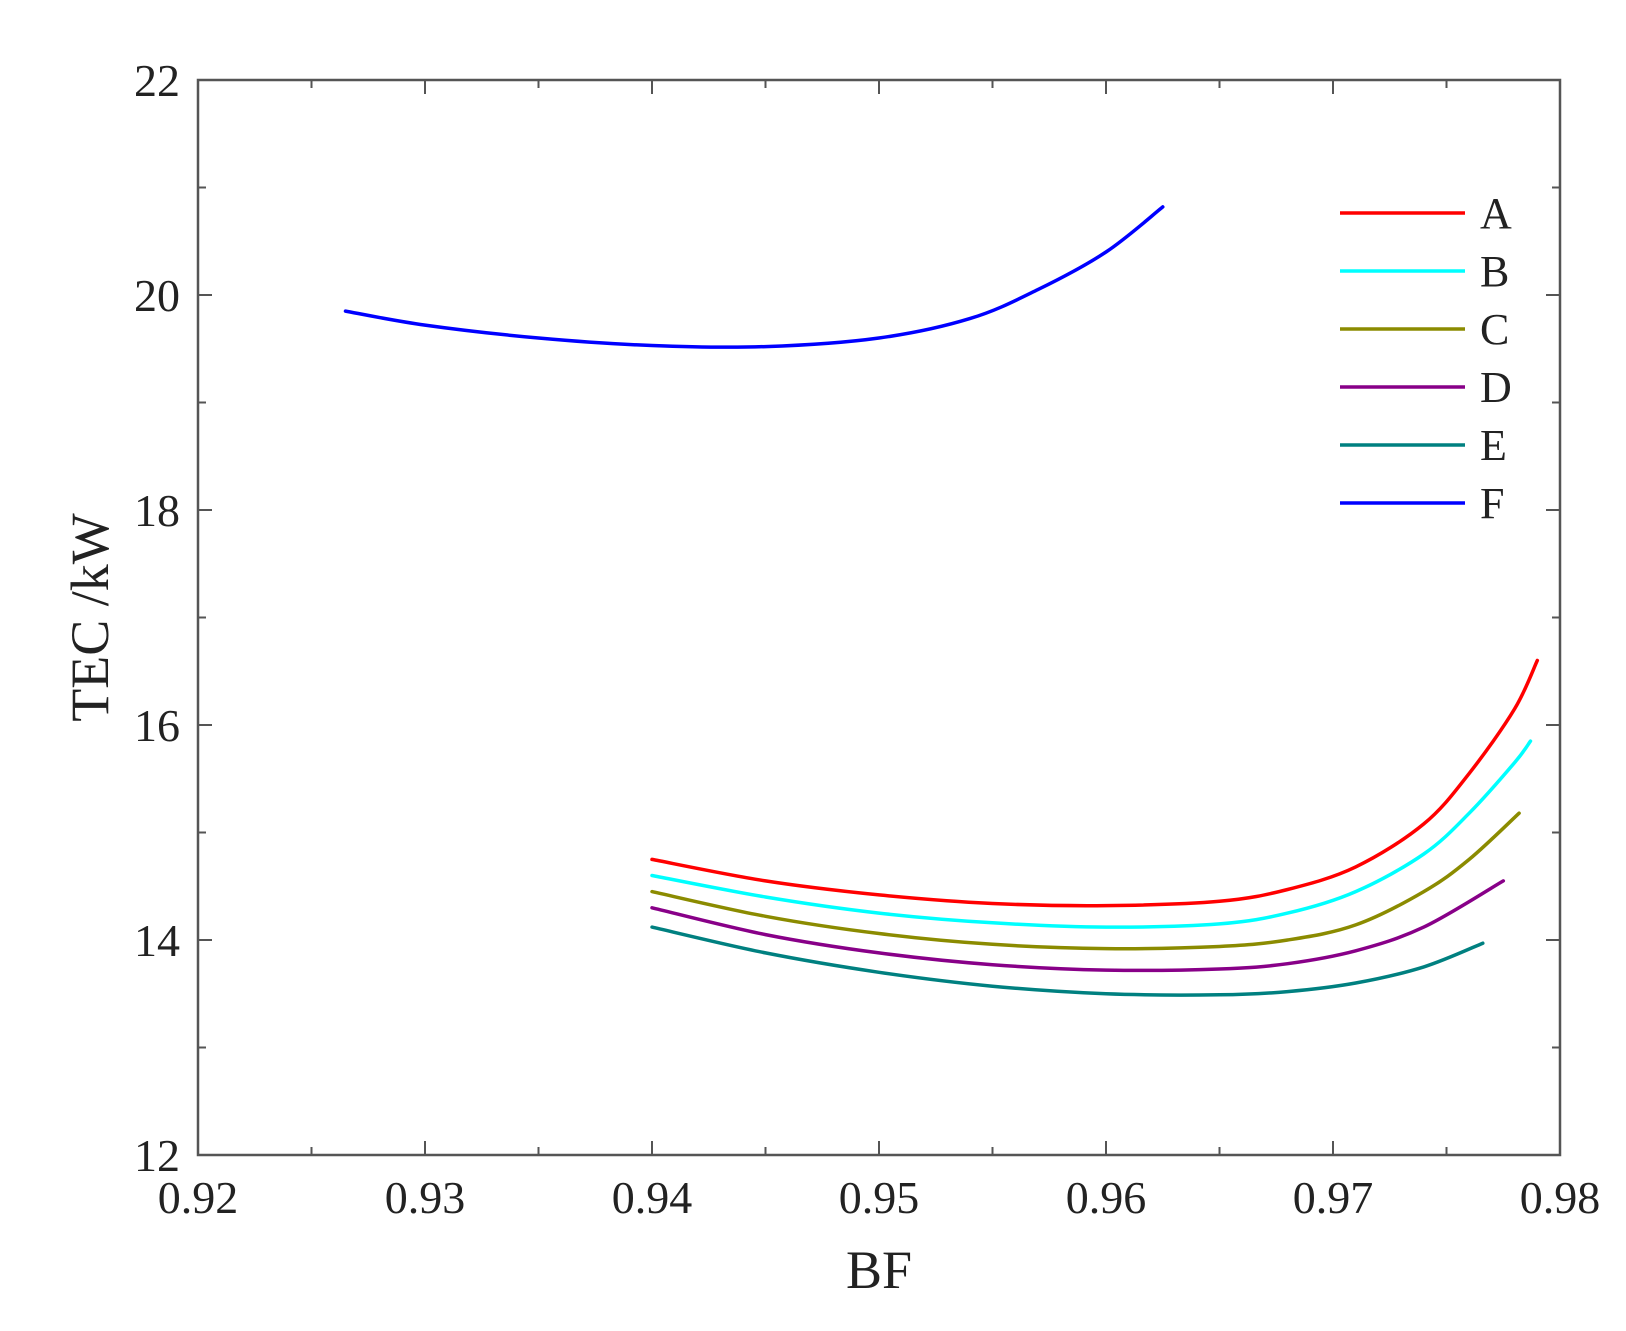 The height and width of the screenshot is (1331, 1626). Describe the element at coordinates (879, 1197) in the screenshot. I see `x-tick-label: 0.95` at that location.